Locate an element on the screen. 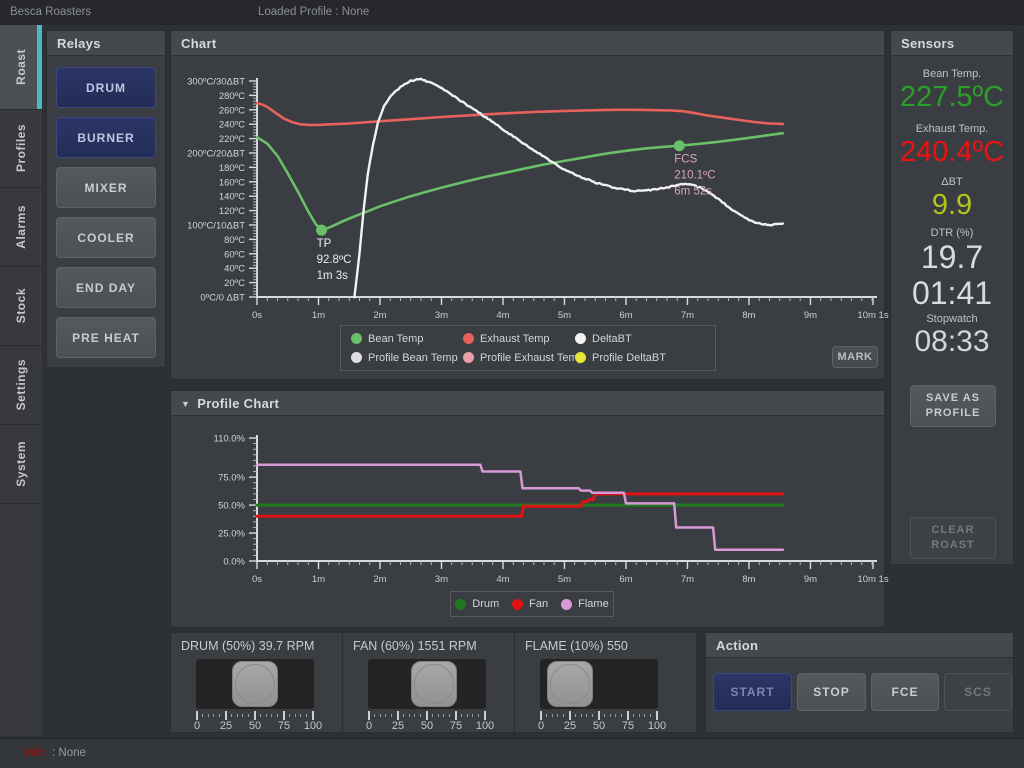 Image resolution: width=1024 pixels, height=768 pixels. legend-dot-deltabt is located at coordinates (580, 338).